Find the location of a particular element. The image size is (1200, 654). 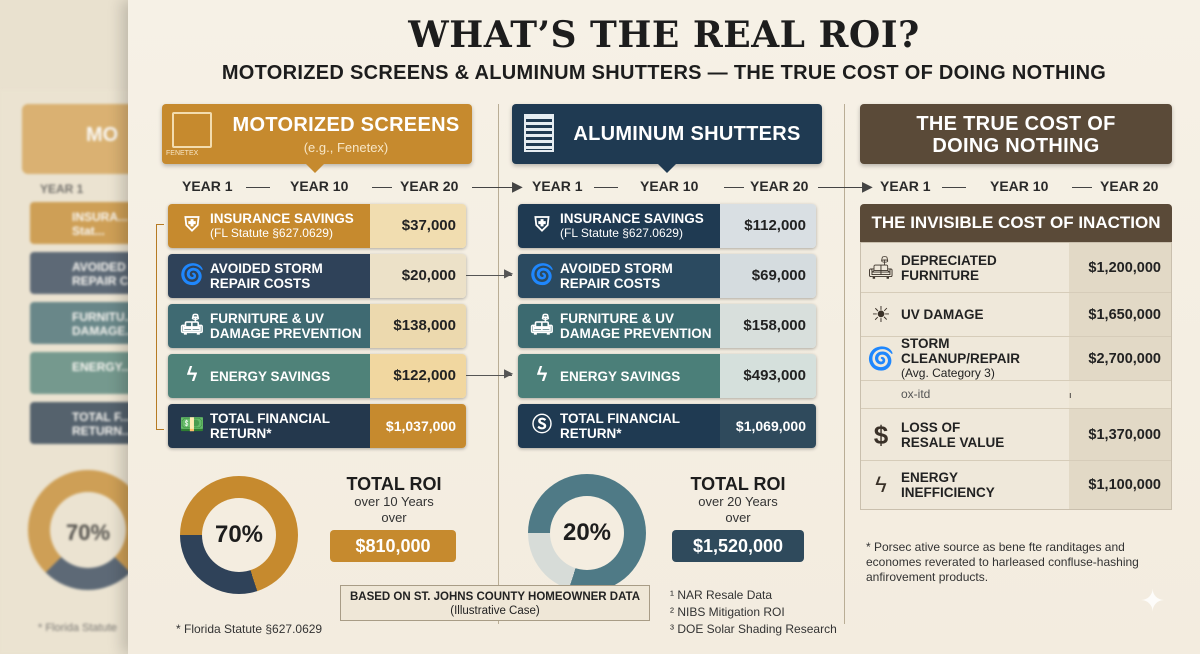

row-label-line2: FURNITURE is located at coordinates (940, 275).